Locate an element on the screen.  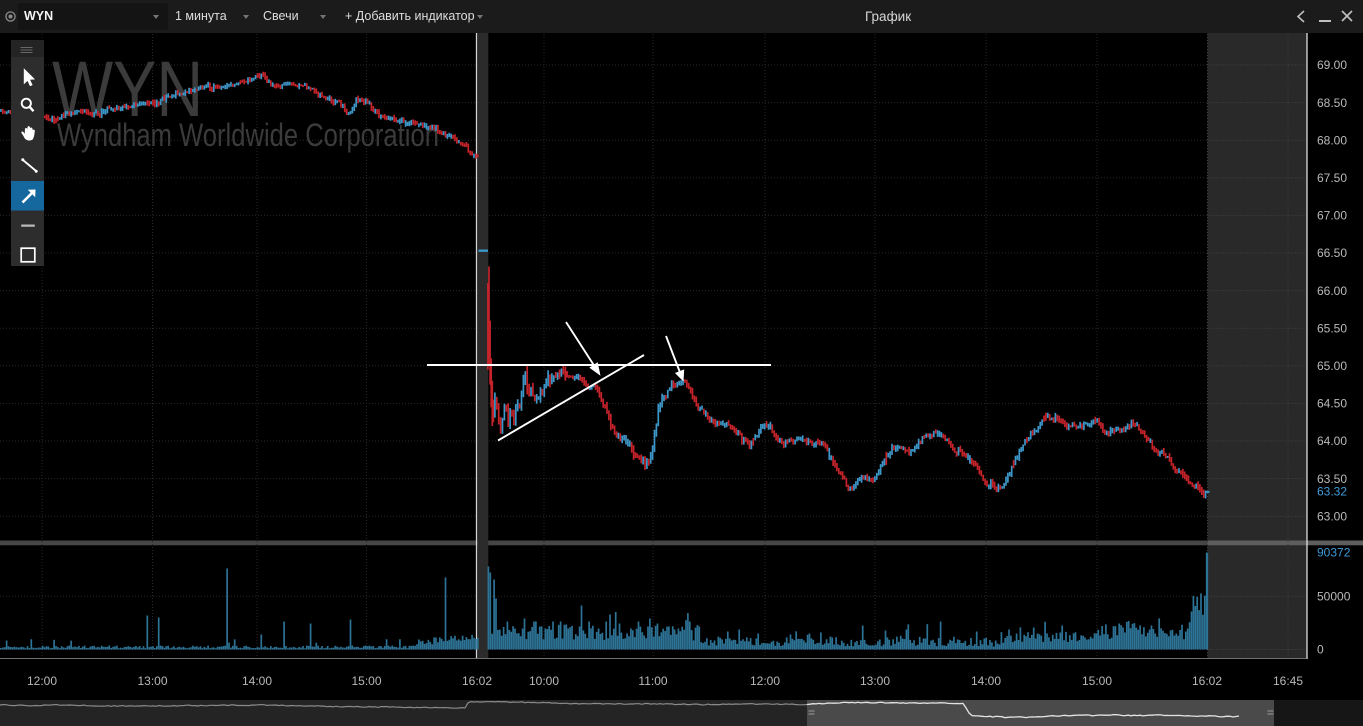
svg-text: WYN is located at coordinates (127, 89).